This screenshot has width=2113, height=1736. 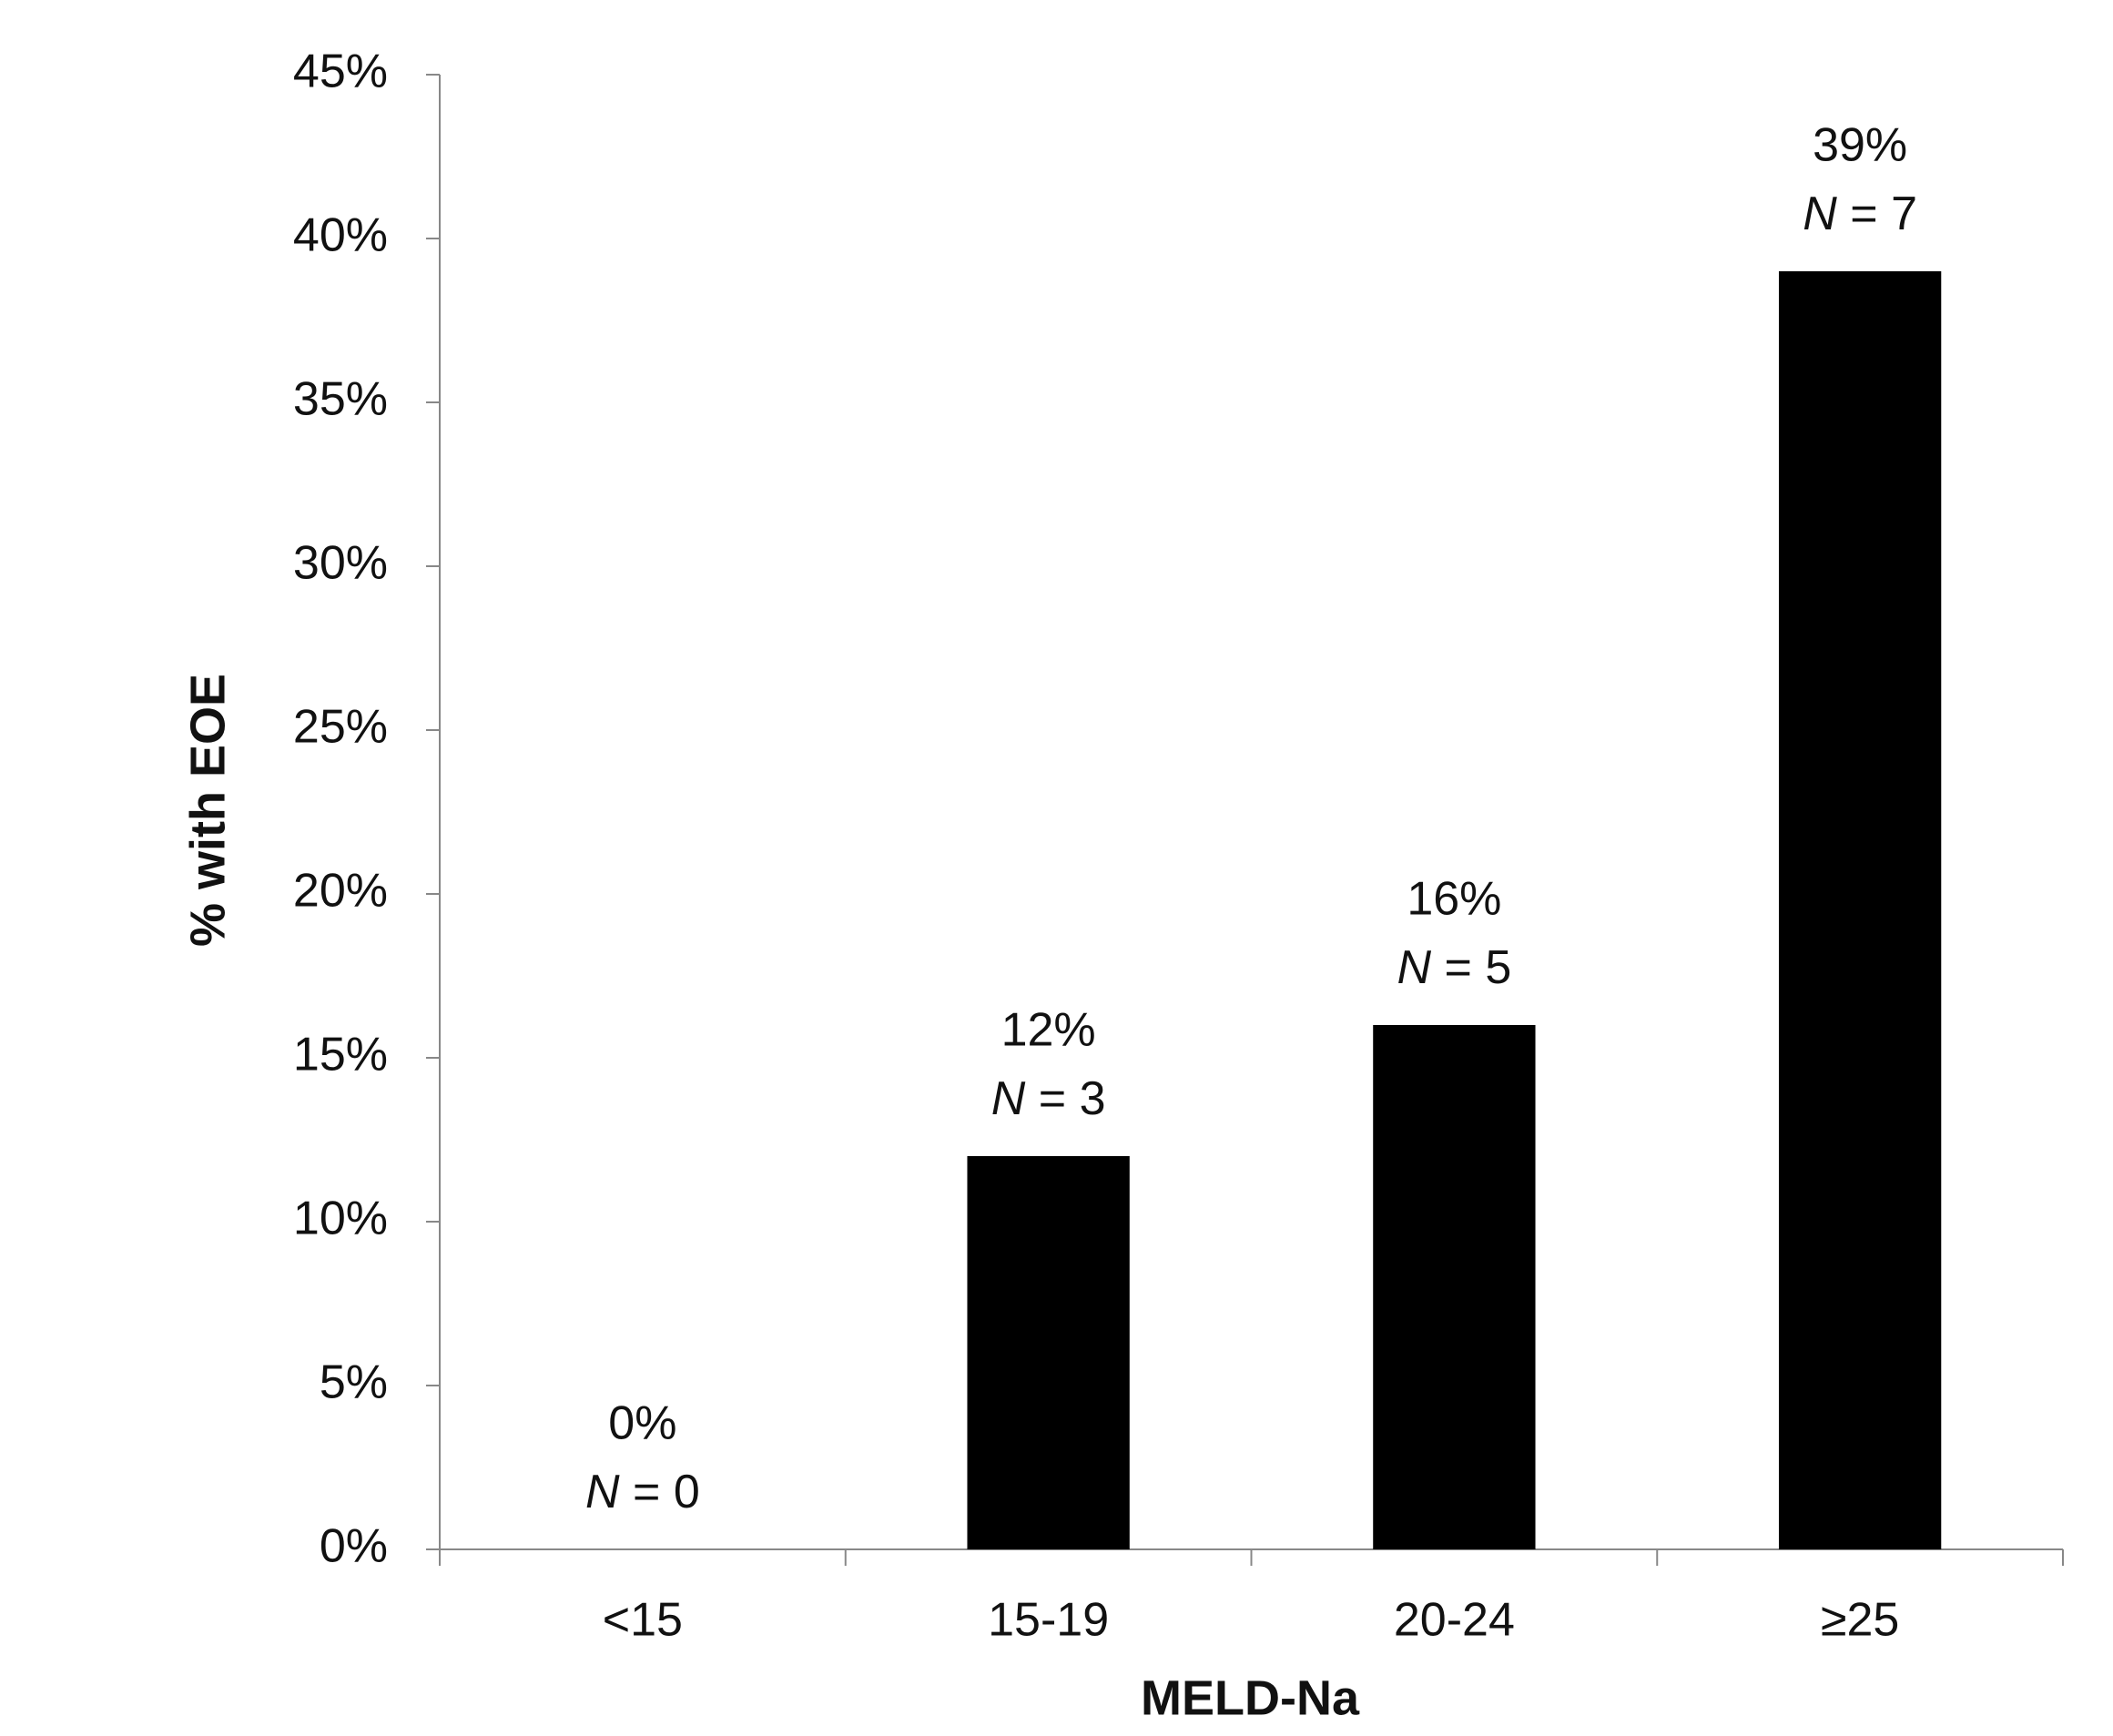 I want to click on y-tick-label: 15%, so click(x=340, y=1055).